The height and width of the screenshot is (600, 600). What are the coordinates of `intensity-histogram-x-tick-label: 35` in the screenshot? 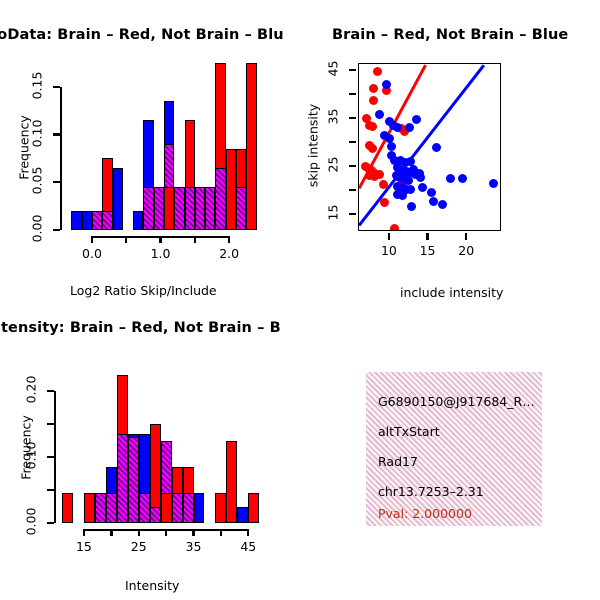 It's located at (193, 546).